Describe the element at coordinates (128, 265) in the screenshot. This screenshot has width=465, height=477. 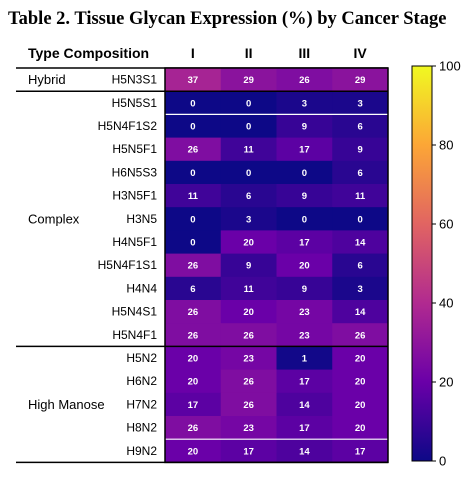
I see `row-label: H5N4F1S1` at that location.